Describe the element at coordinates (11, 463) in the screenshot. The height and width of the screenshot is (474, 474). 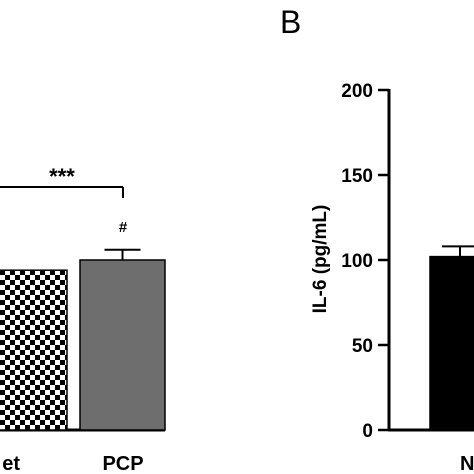
I see `panel-a-category-label-0: et` at that location.